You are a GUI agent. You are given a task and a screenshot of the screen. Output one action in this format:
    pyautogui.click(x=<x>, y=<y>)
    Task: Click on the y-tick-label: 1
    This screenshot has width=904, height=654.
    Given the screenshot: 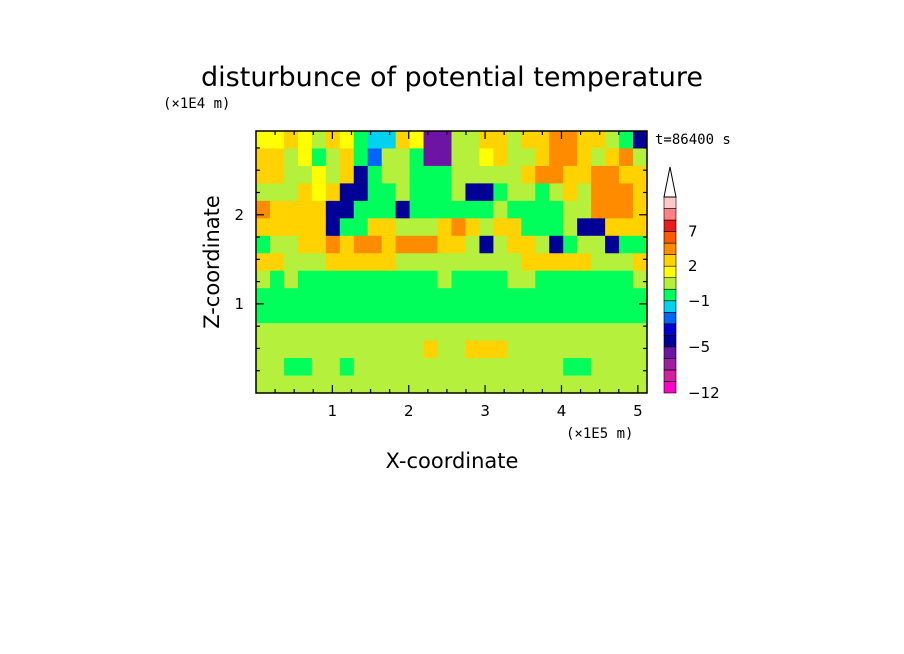 What is the action you would take?
    pyautogui.click(x=239, y=304)
    